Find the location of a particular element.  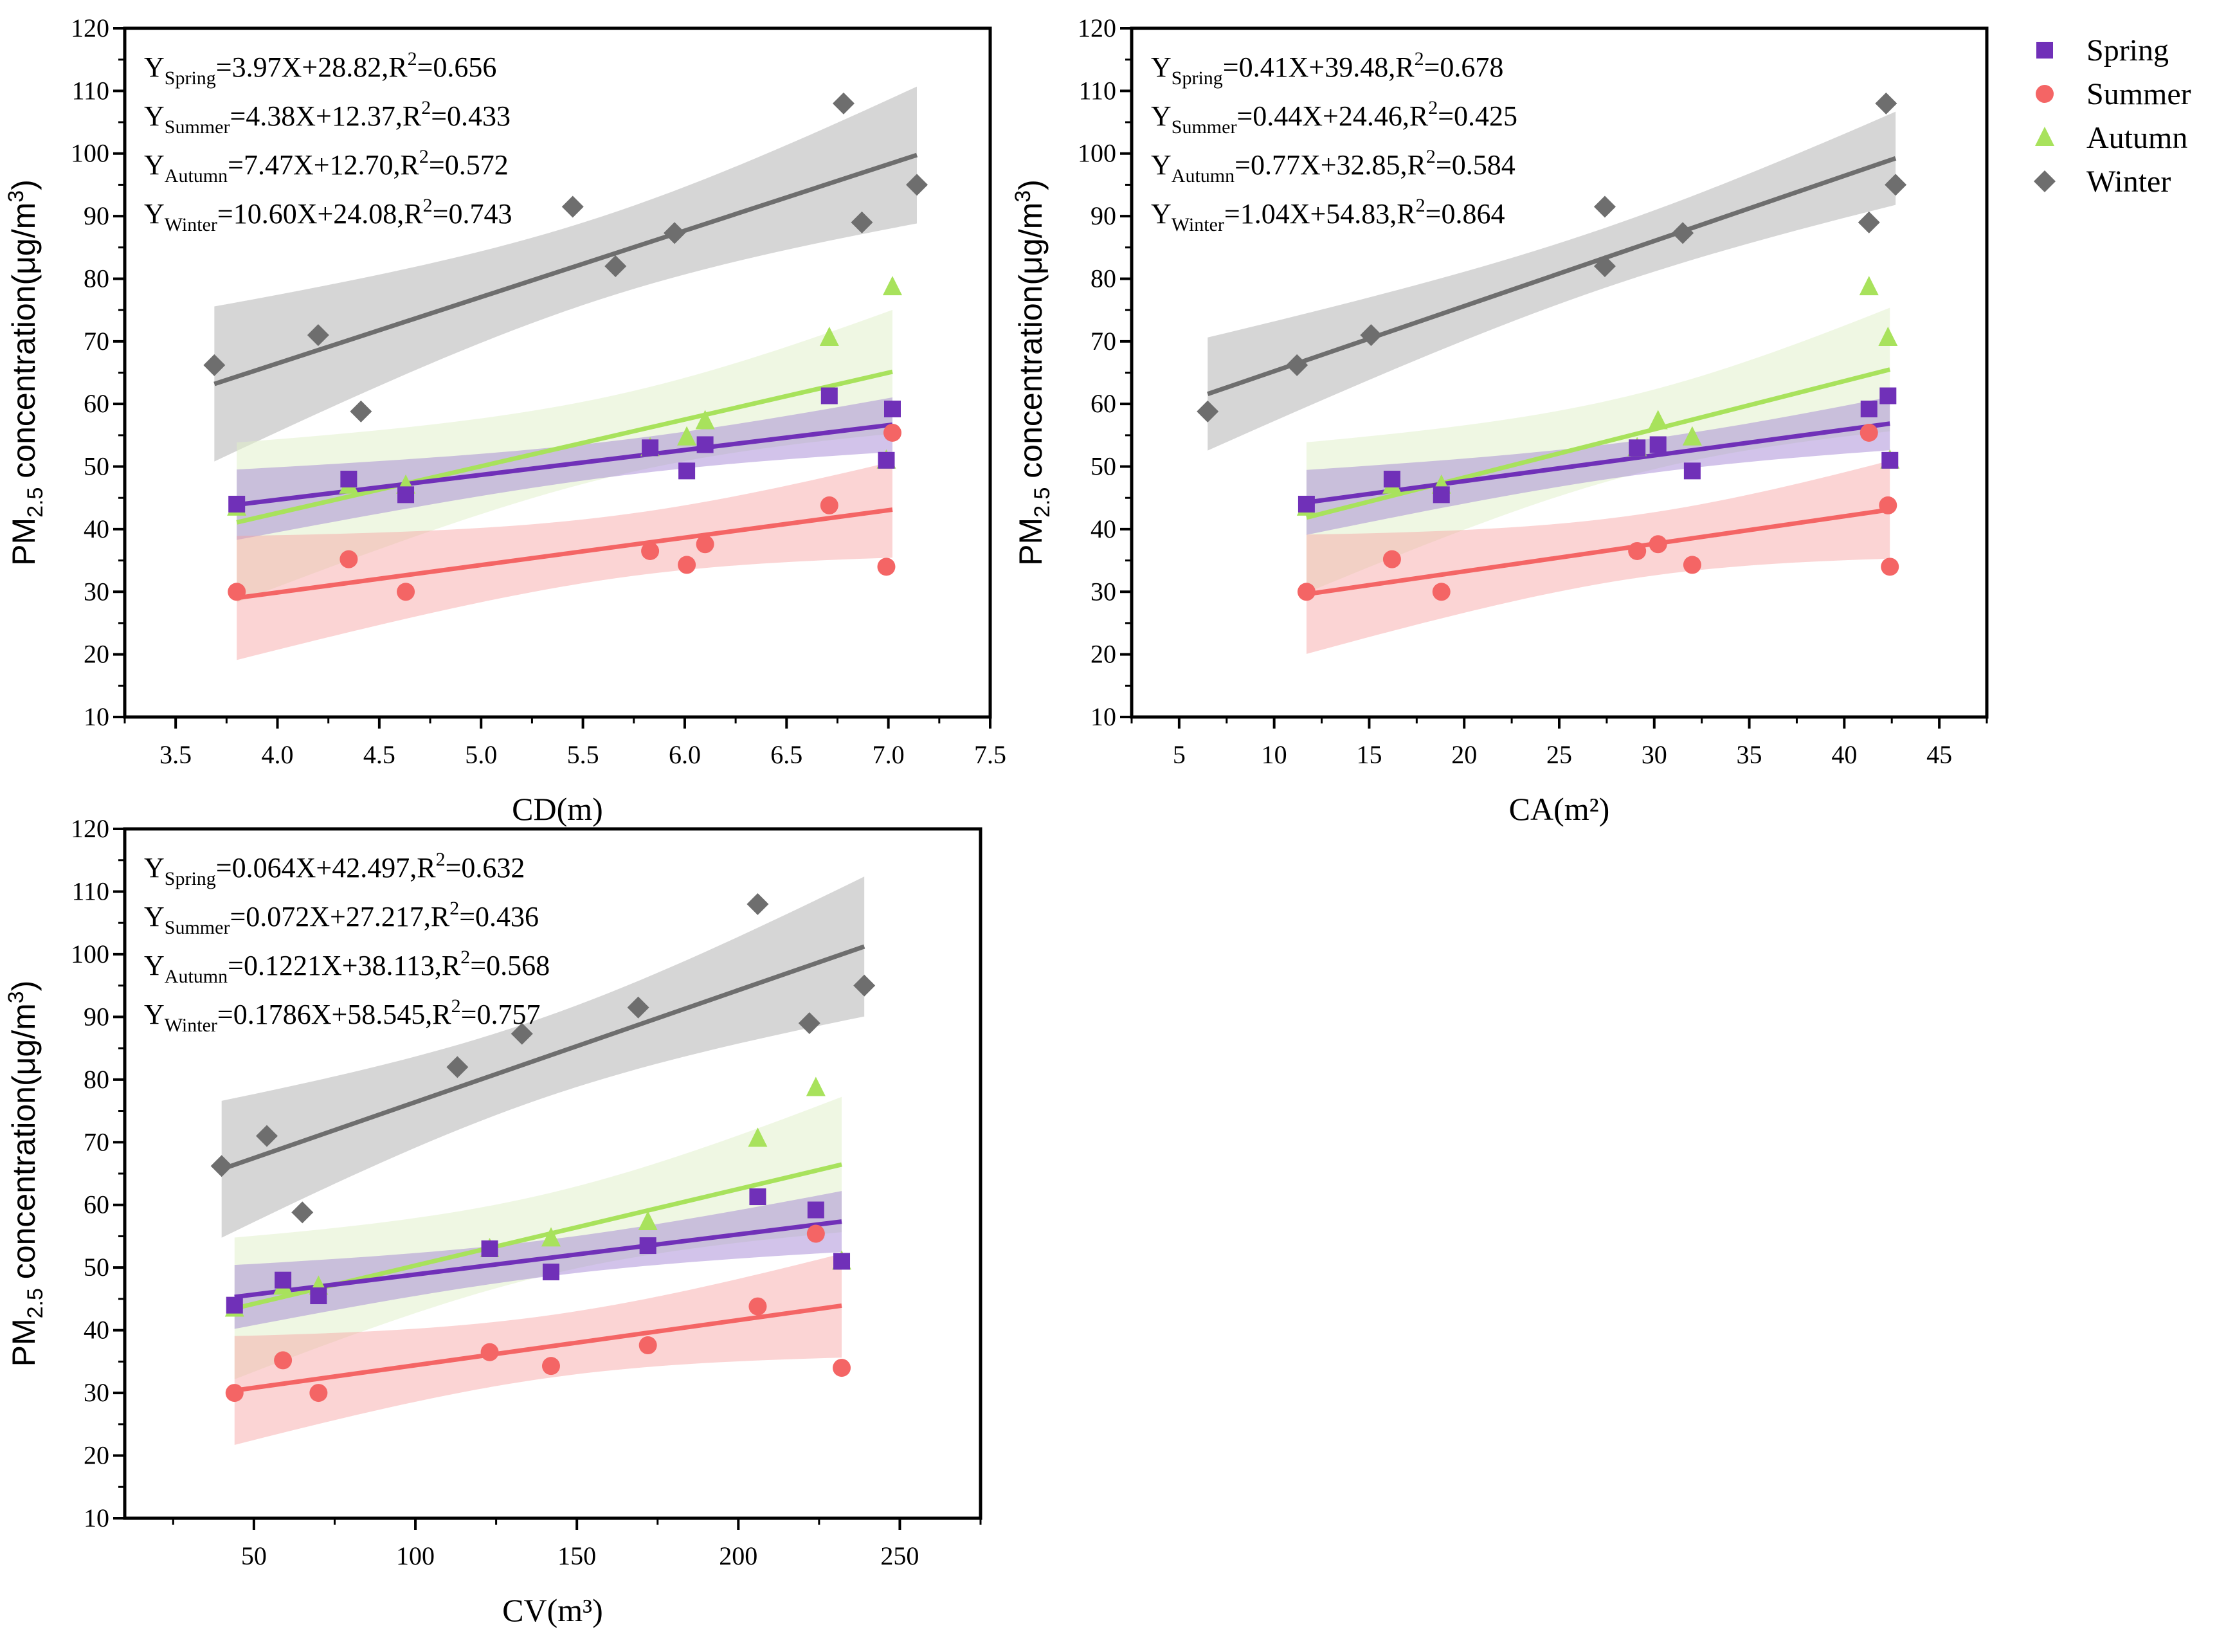

x-tick-label: 35 is located at coordinates (1749, 754).